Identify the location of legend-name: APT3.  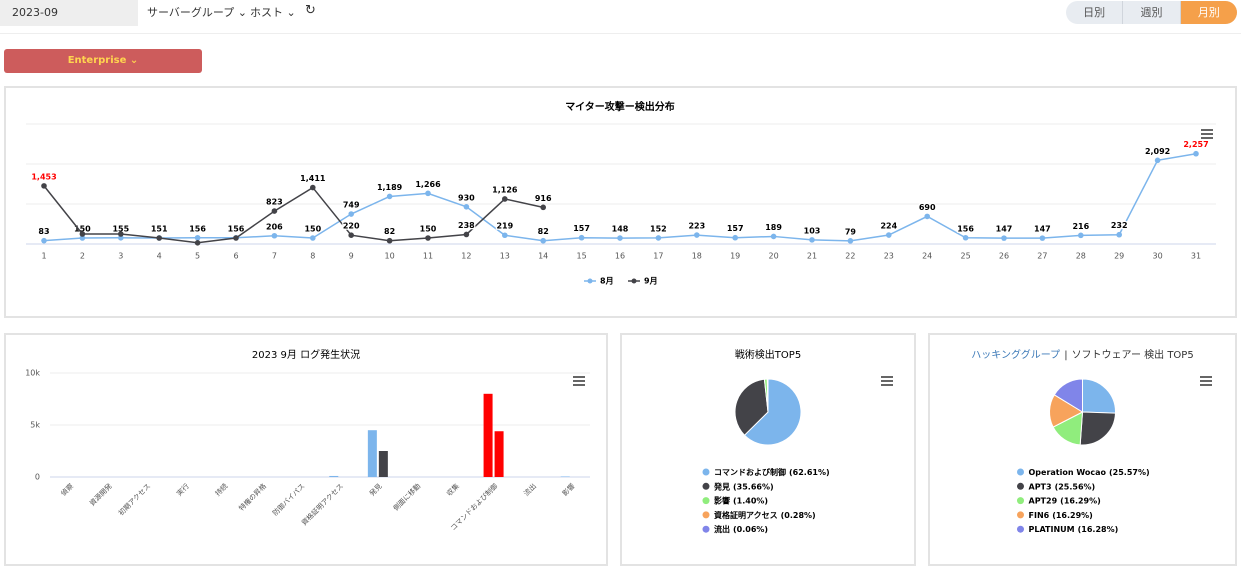
(1040, 486).